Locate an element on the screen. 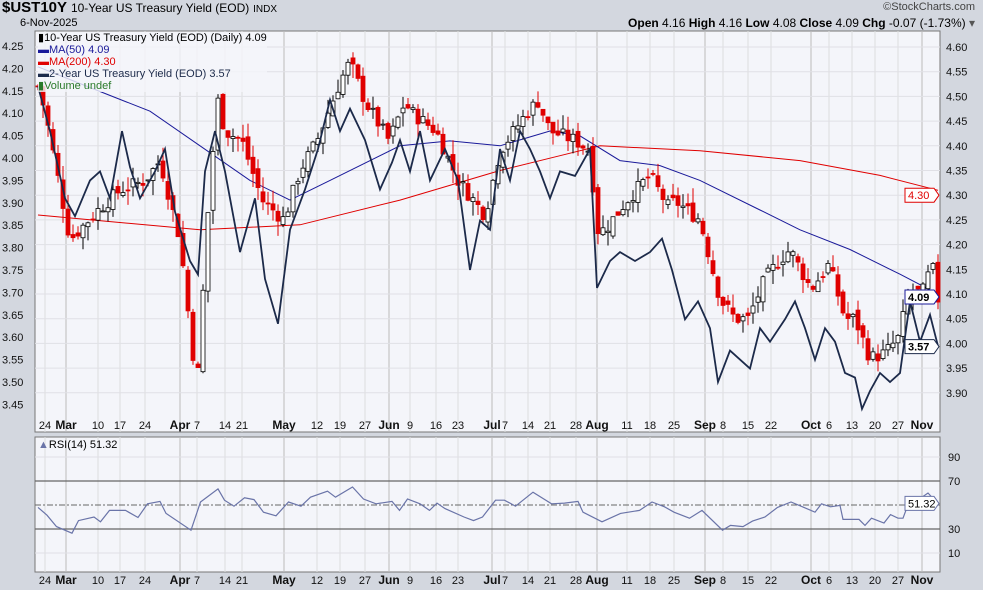  x-tick-label: 16 is located at coordinates (436, 426).